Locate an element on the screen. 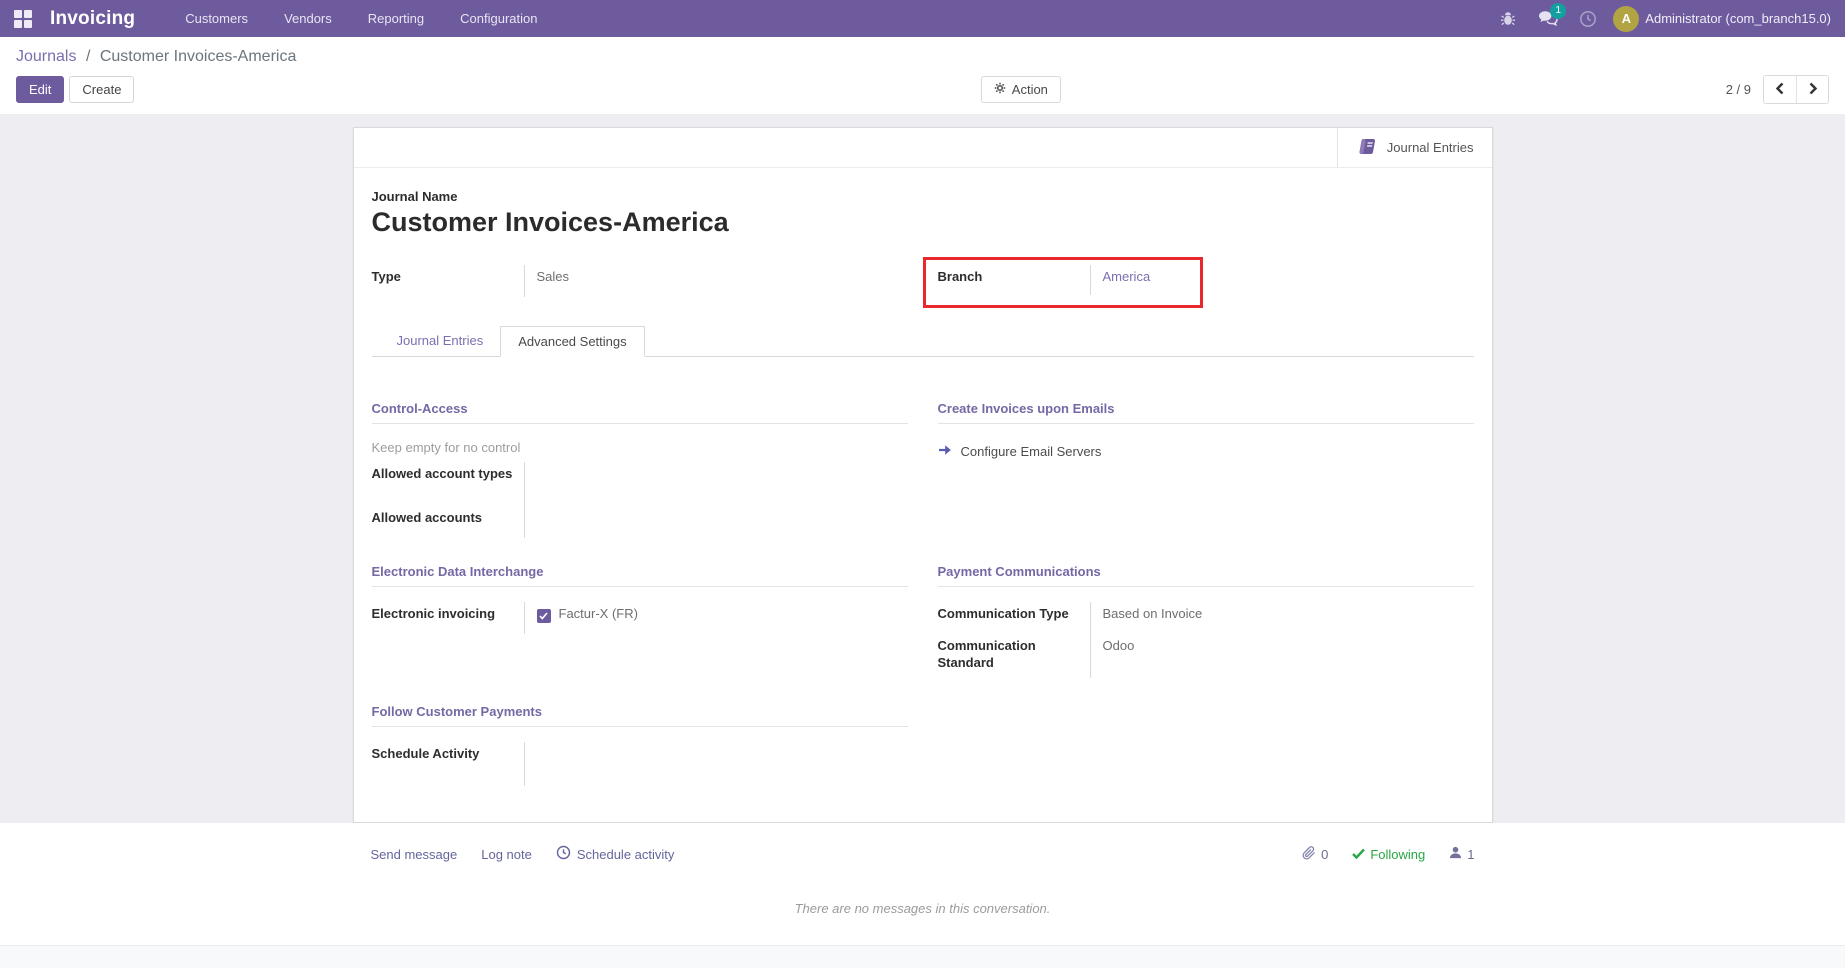  follow-customer-payments-title: Follow Customer Payments is located at coordinates (639, 715).